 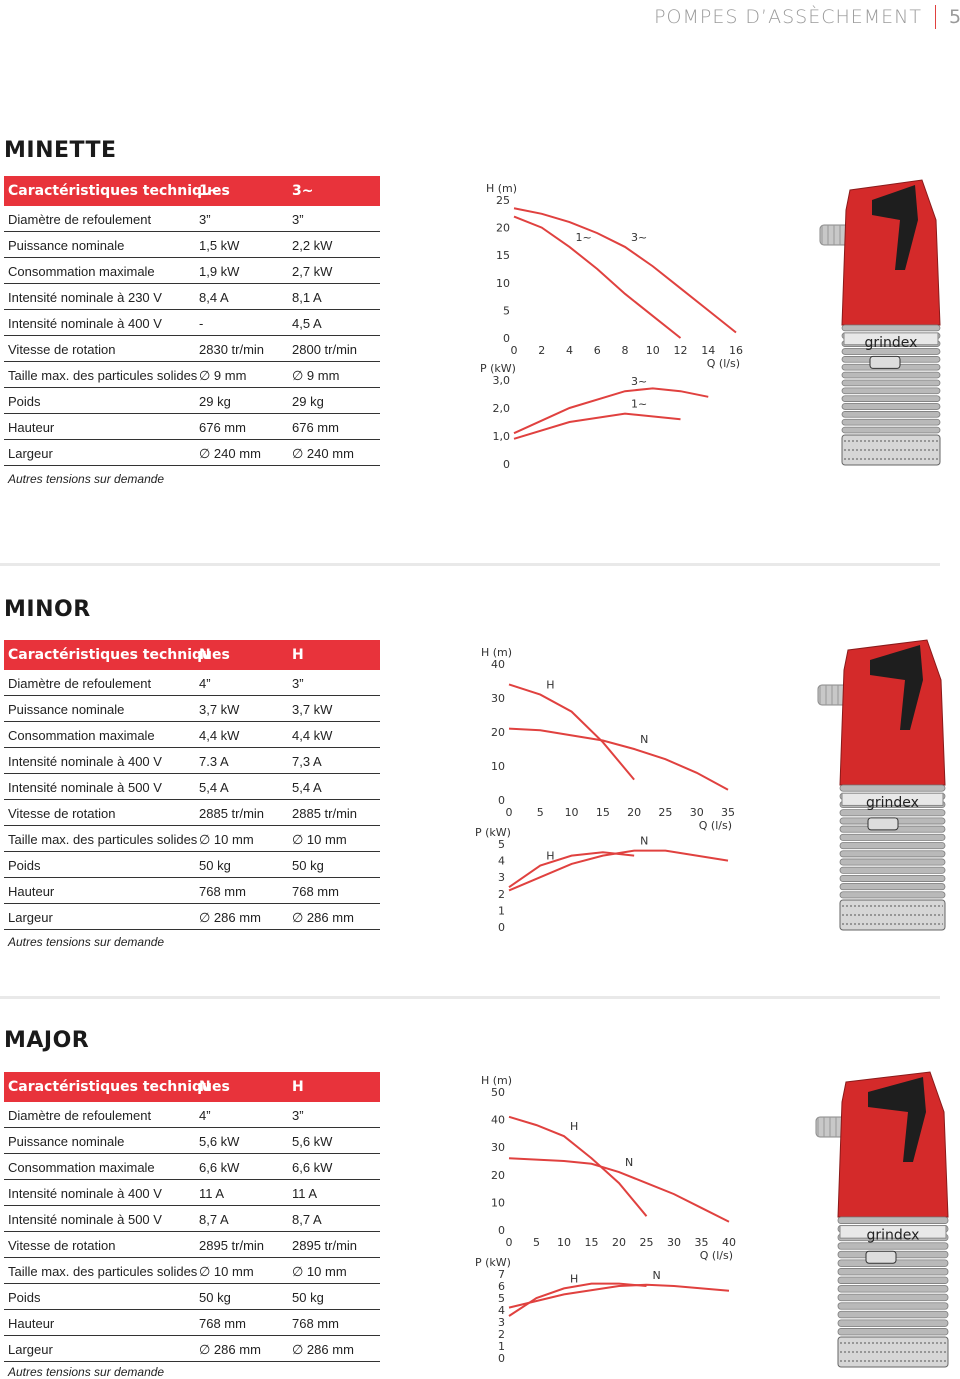 I want to click on head-series-label: 3~, so click(x=639, y=237).